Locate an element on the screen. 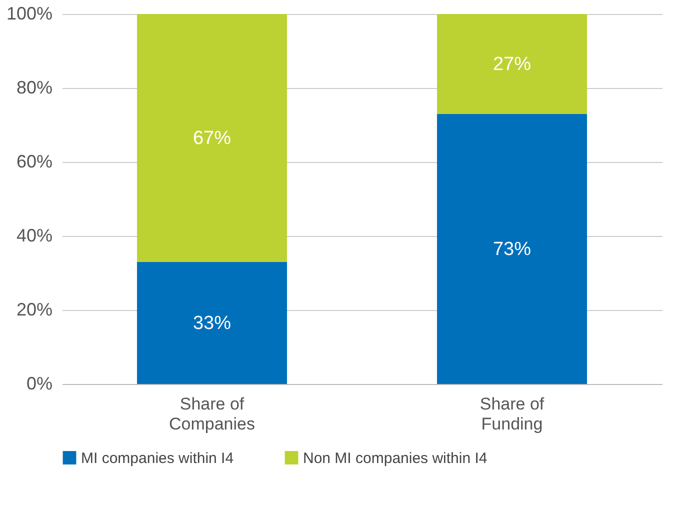 This screenshot has height=505, width=694. legend-label: Non MI companies within I4 is located at coordinates (395, 458).